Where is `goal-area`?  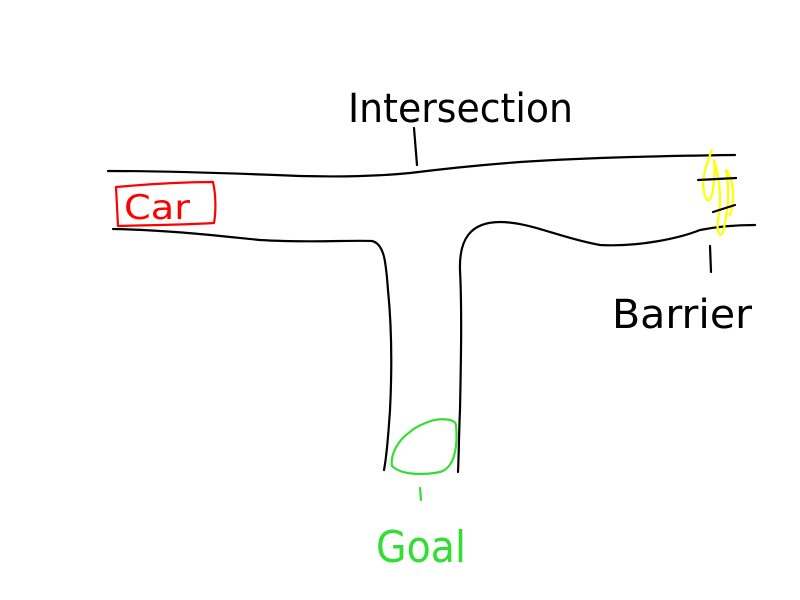 goal-area is located at coordinates (424, 447).